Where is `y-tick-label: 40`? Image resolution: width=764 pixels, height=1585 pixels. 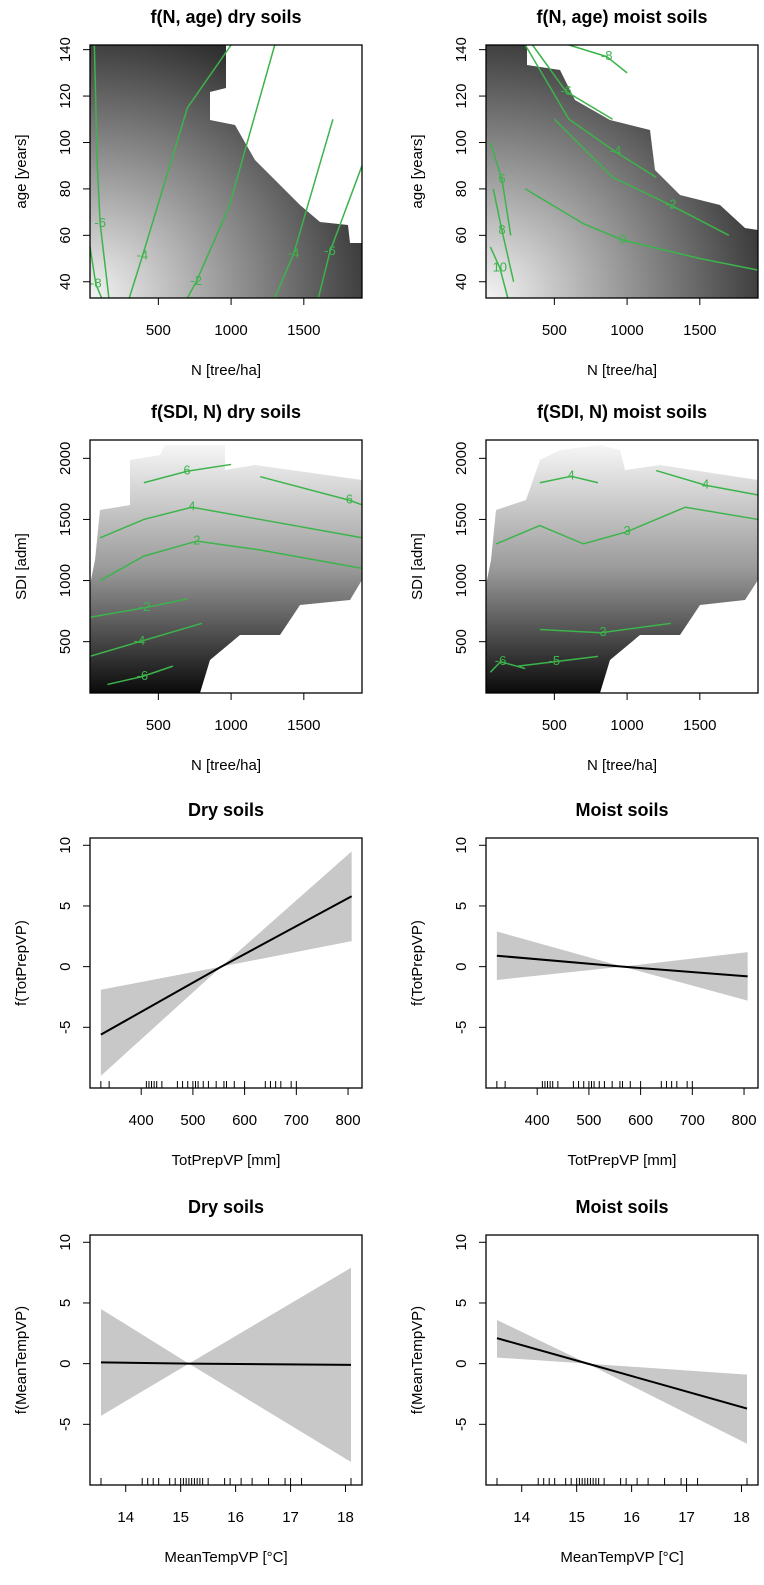
y-tick-label: 40 is located at coordinates (461, 281).